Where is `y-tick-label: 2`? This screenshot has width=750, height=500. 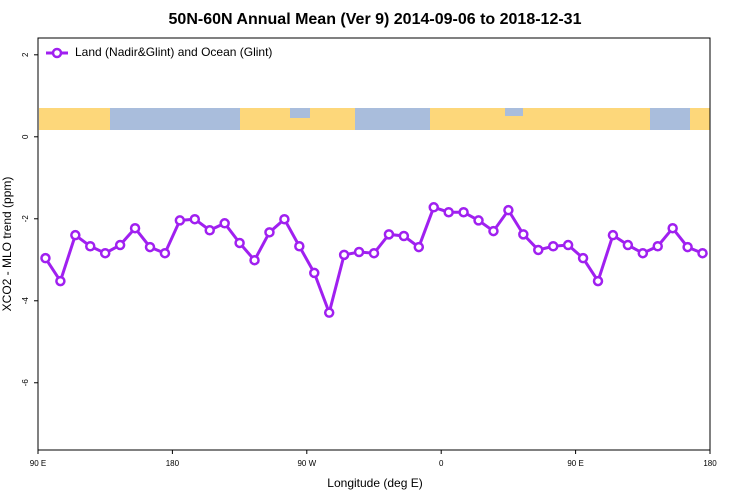 y-tick-label: 2 is located at coordinates (25, 54).